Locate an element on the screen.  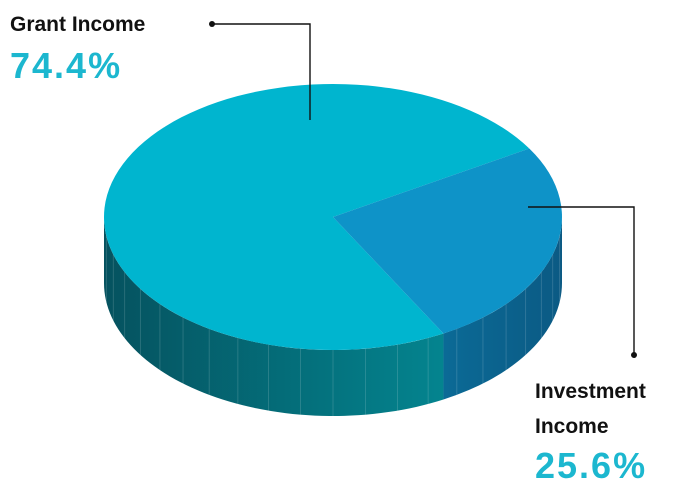
label-investment-income: Investment Income 25.6% is located at coordinates (591, 432).